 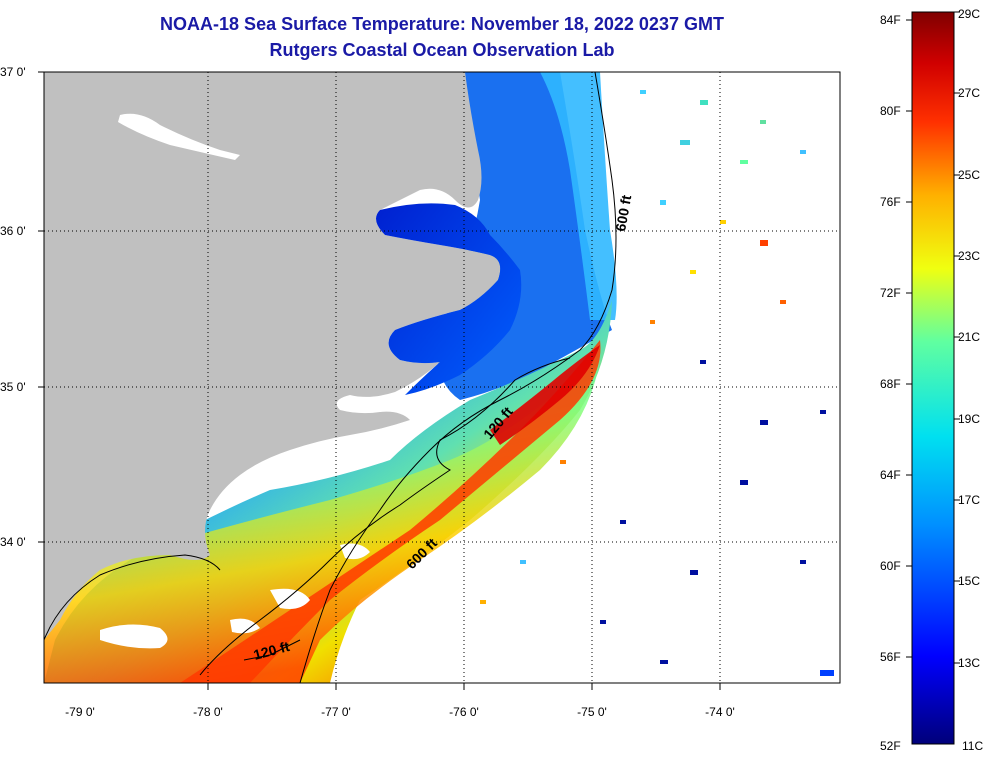 I want to click on cb-f-80: 80F, so click(x=890, y=111).